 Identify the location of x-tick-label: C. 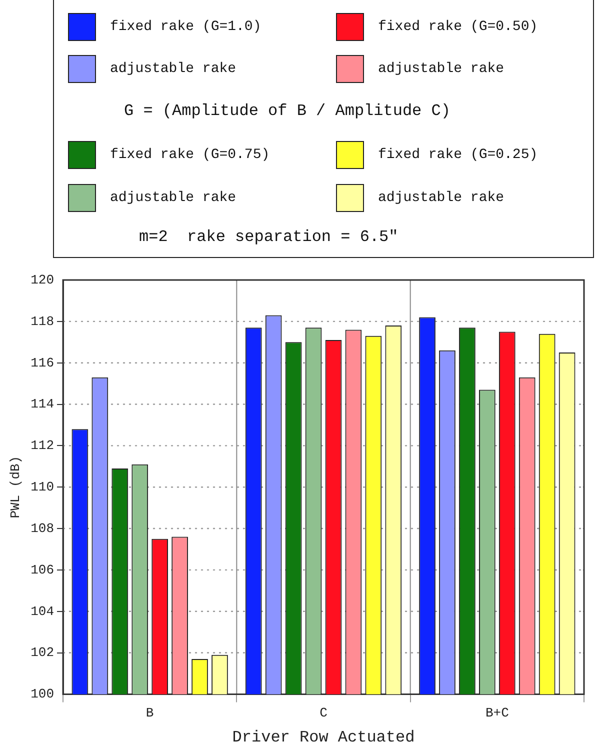
(324, 712).